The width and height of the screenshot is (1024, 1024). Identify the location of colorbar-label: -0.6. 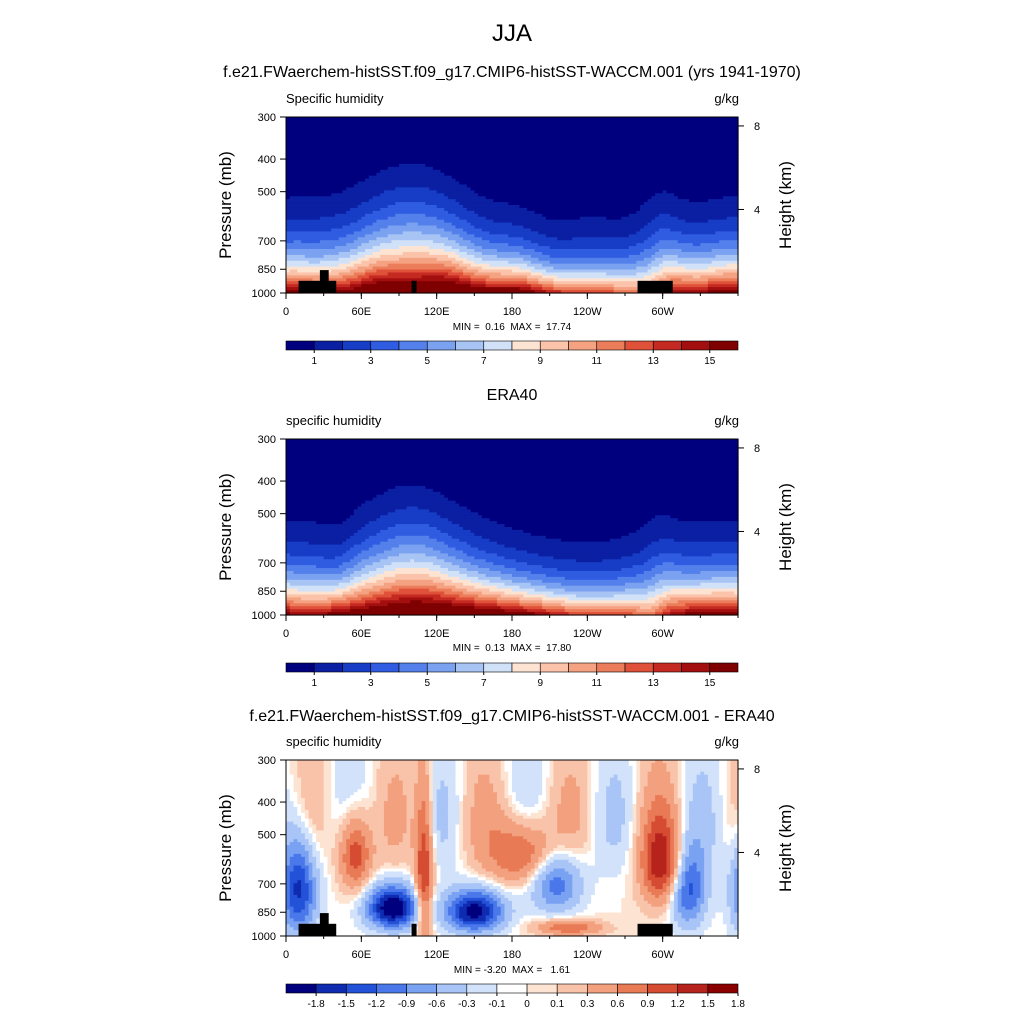
(437, 1004).